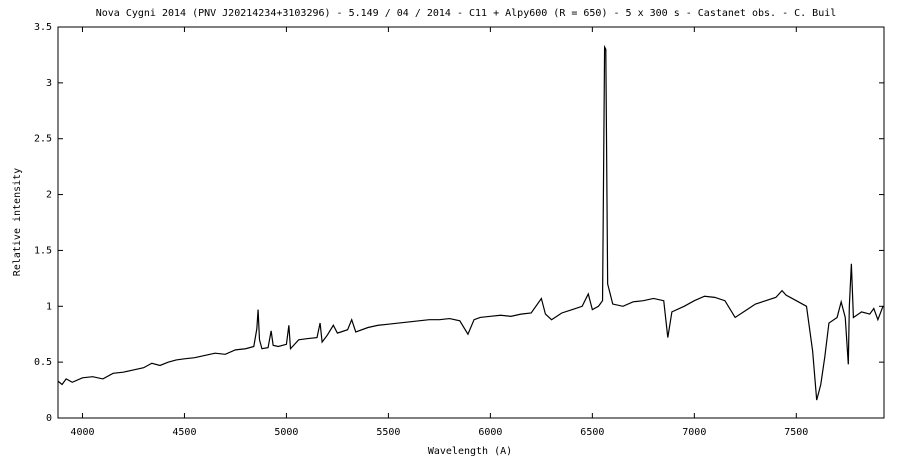 The width and height of the screenshot is (900, 460). What do you see at coordinates (490, 432) in the screenshot?
I see `x-tick-label: 6000` at bounding box center [490, 432].